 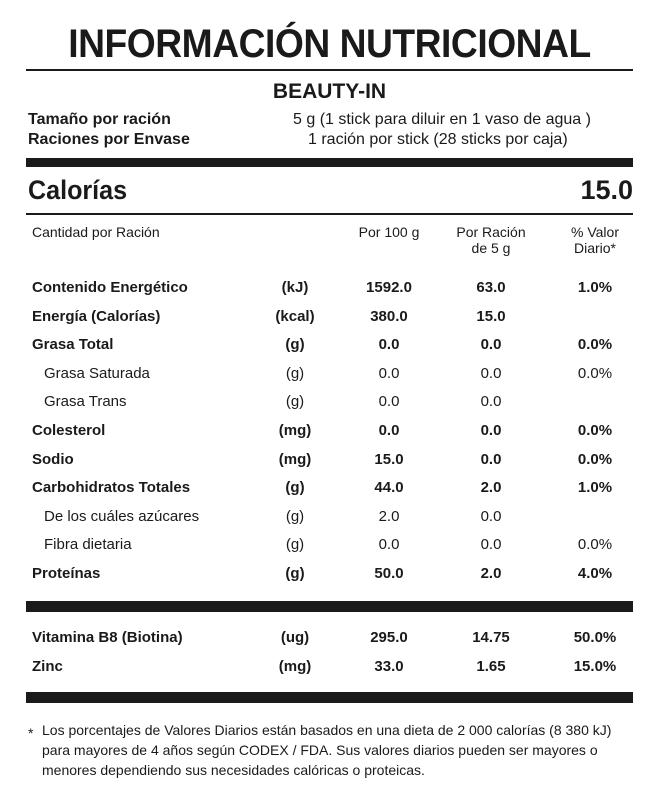 What do you see at coordinates (329, 405) in the screenshot?
I see `nutrient-row: Grasa Trans (g) 0.0 0.0` at bounding box center [329, 405].